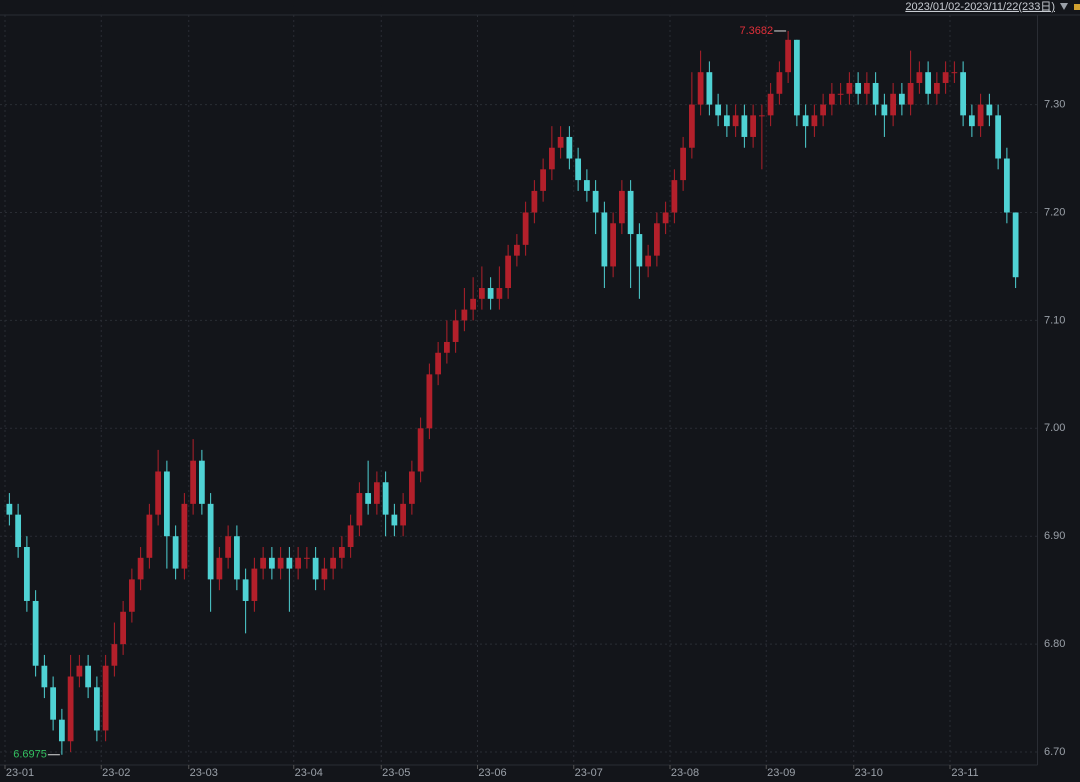  I want to click on x-tick-label: 23-10, so click(869, 773).